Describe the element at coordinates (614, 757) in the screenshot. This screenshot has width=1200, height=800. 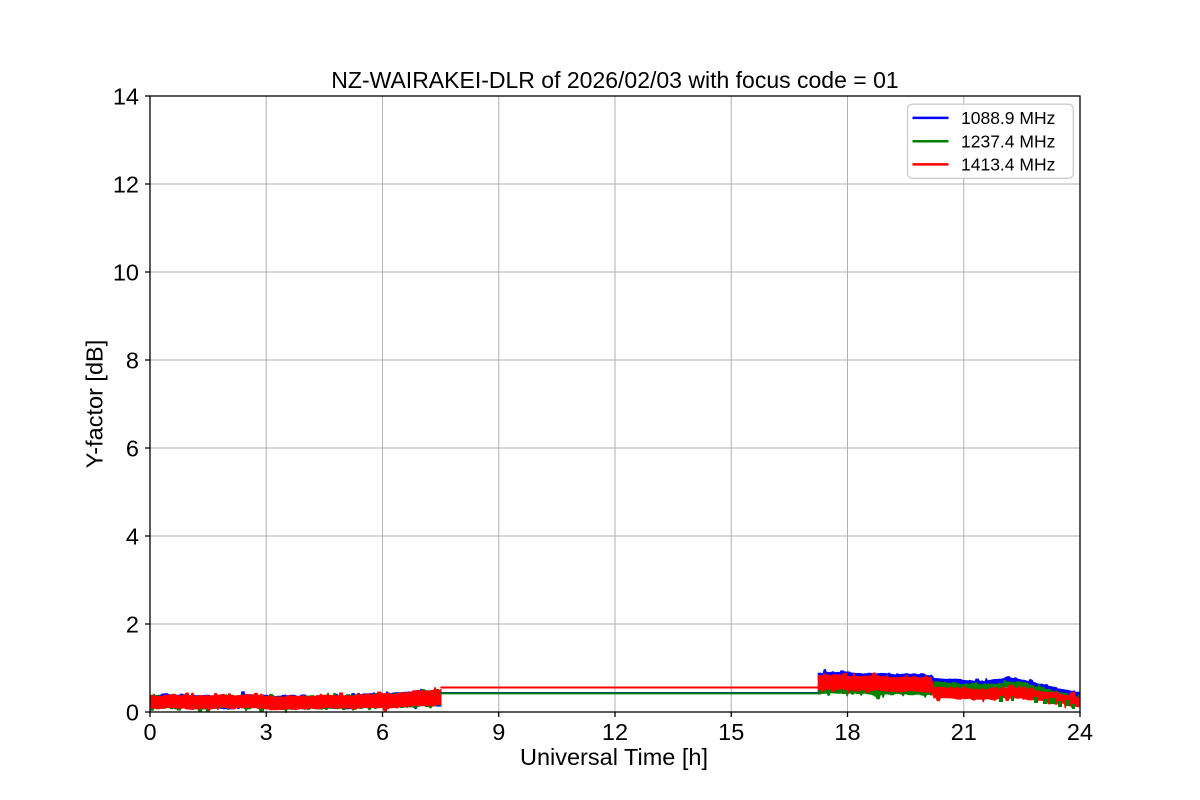
I see `svg-text: Universal Time [h]` at that location.